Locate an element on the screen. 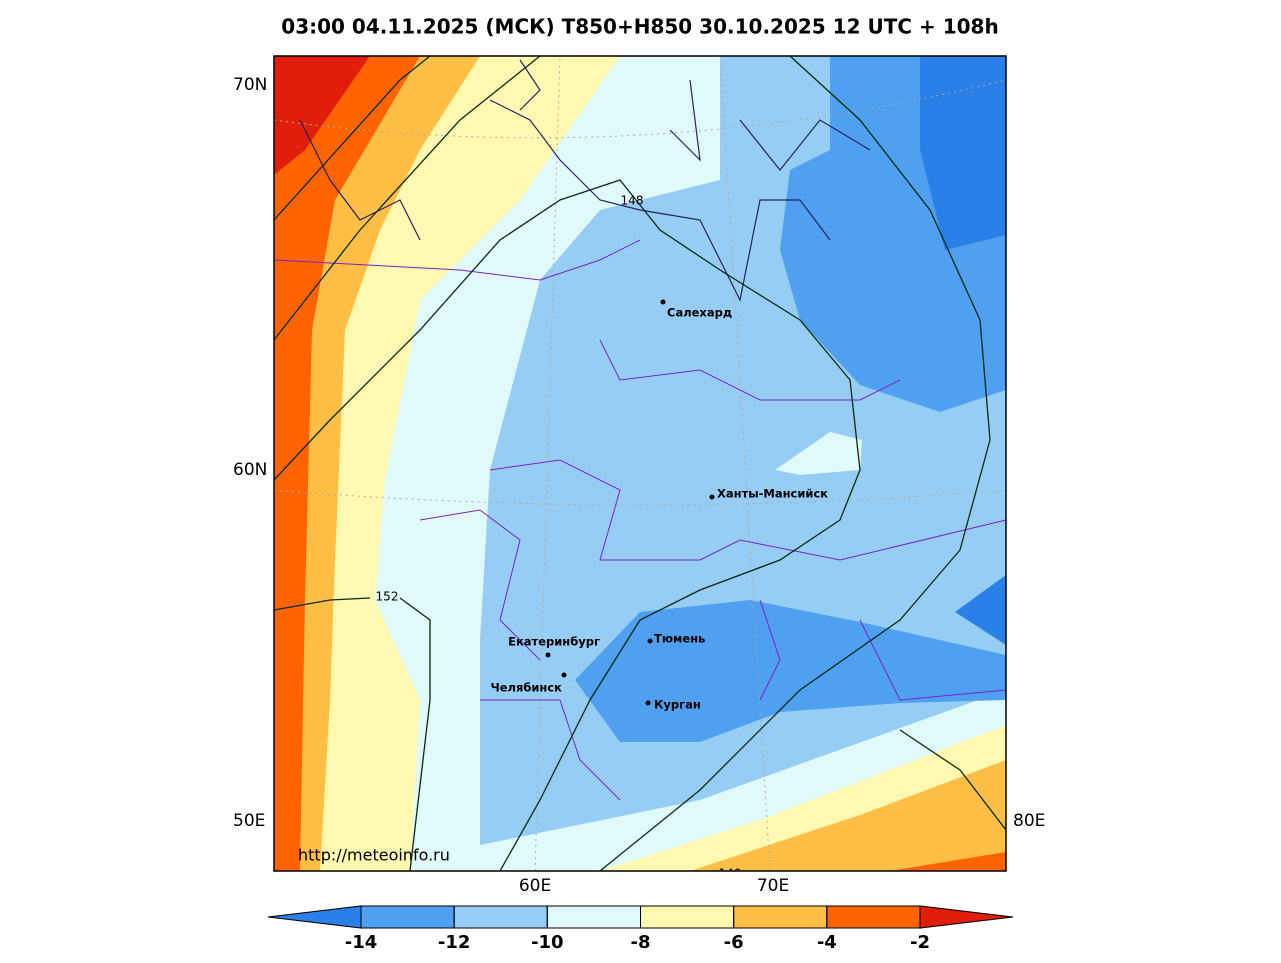 The image size is (1281, 963). colorbar: -14 -12 -10 -8 -6 -4 -2 is located at coordinates (640, 929).